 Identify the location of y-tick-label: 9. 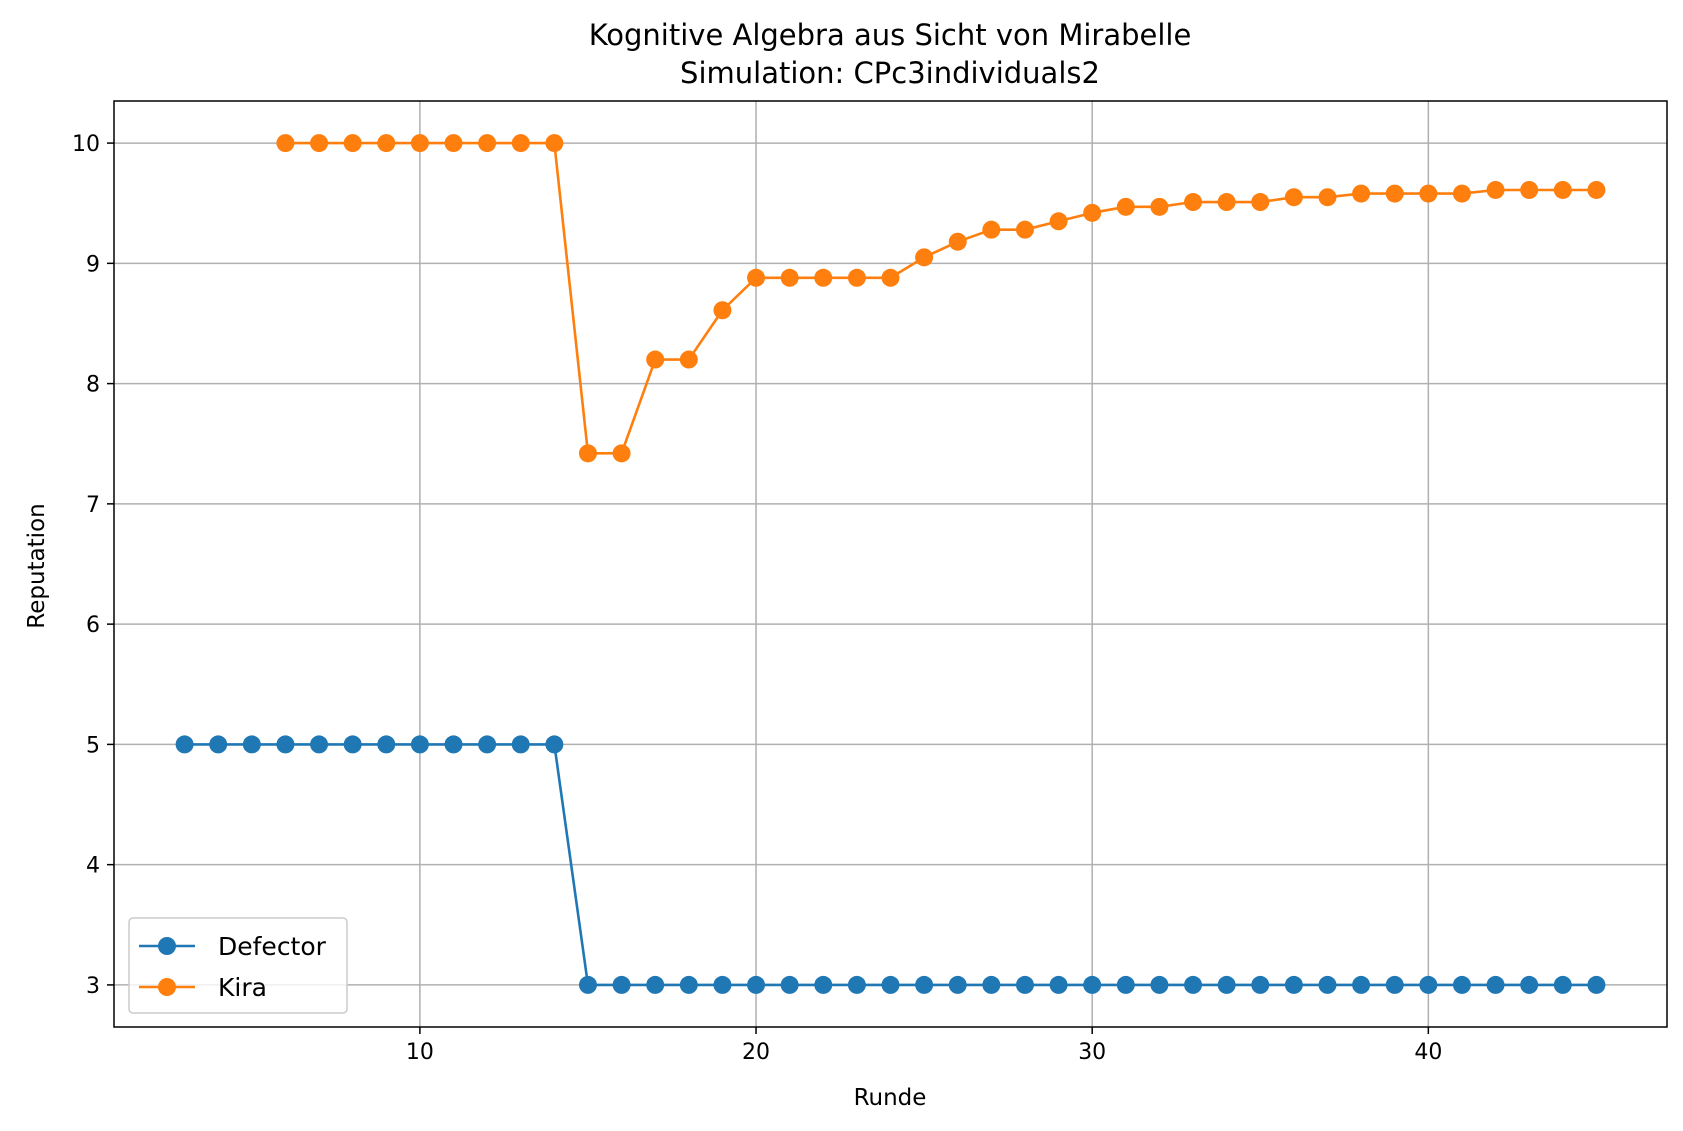
(93, 264).